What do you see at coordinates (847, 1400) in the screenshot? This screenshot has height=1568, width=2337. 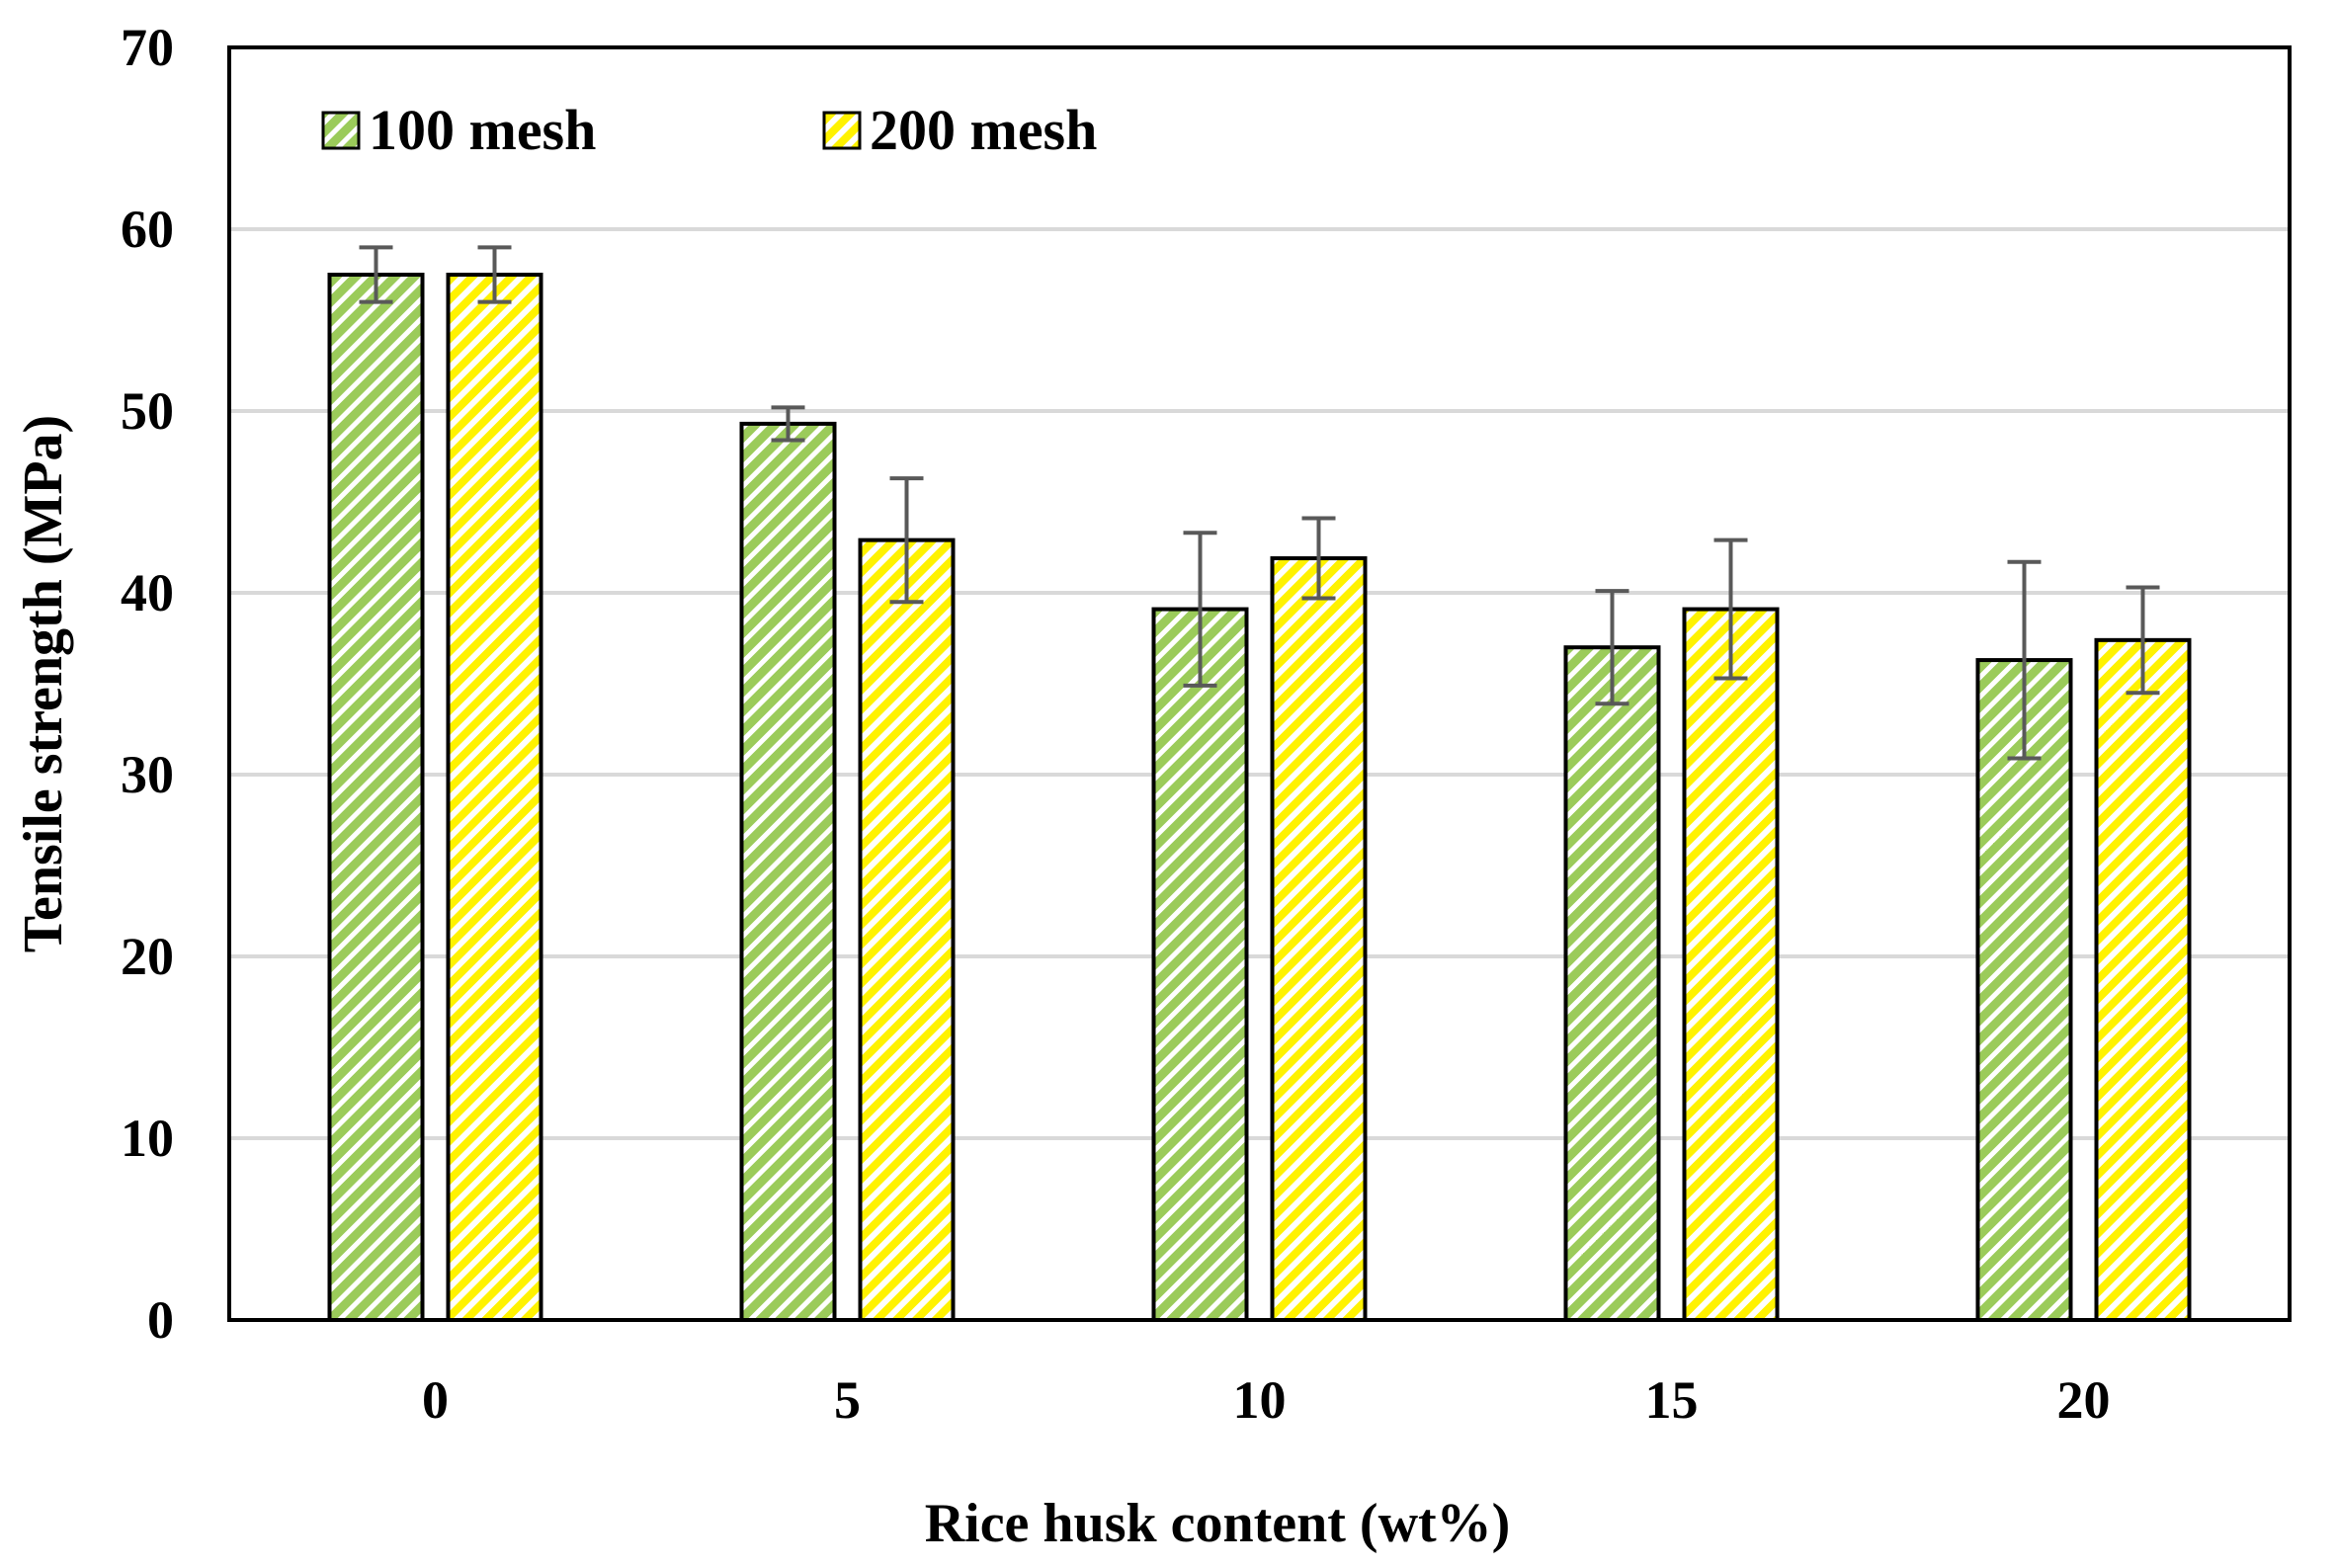 I see `x-tick-label: 5` at bounding box center [847, 1400].